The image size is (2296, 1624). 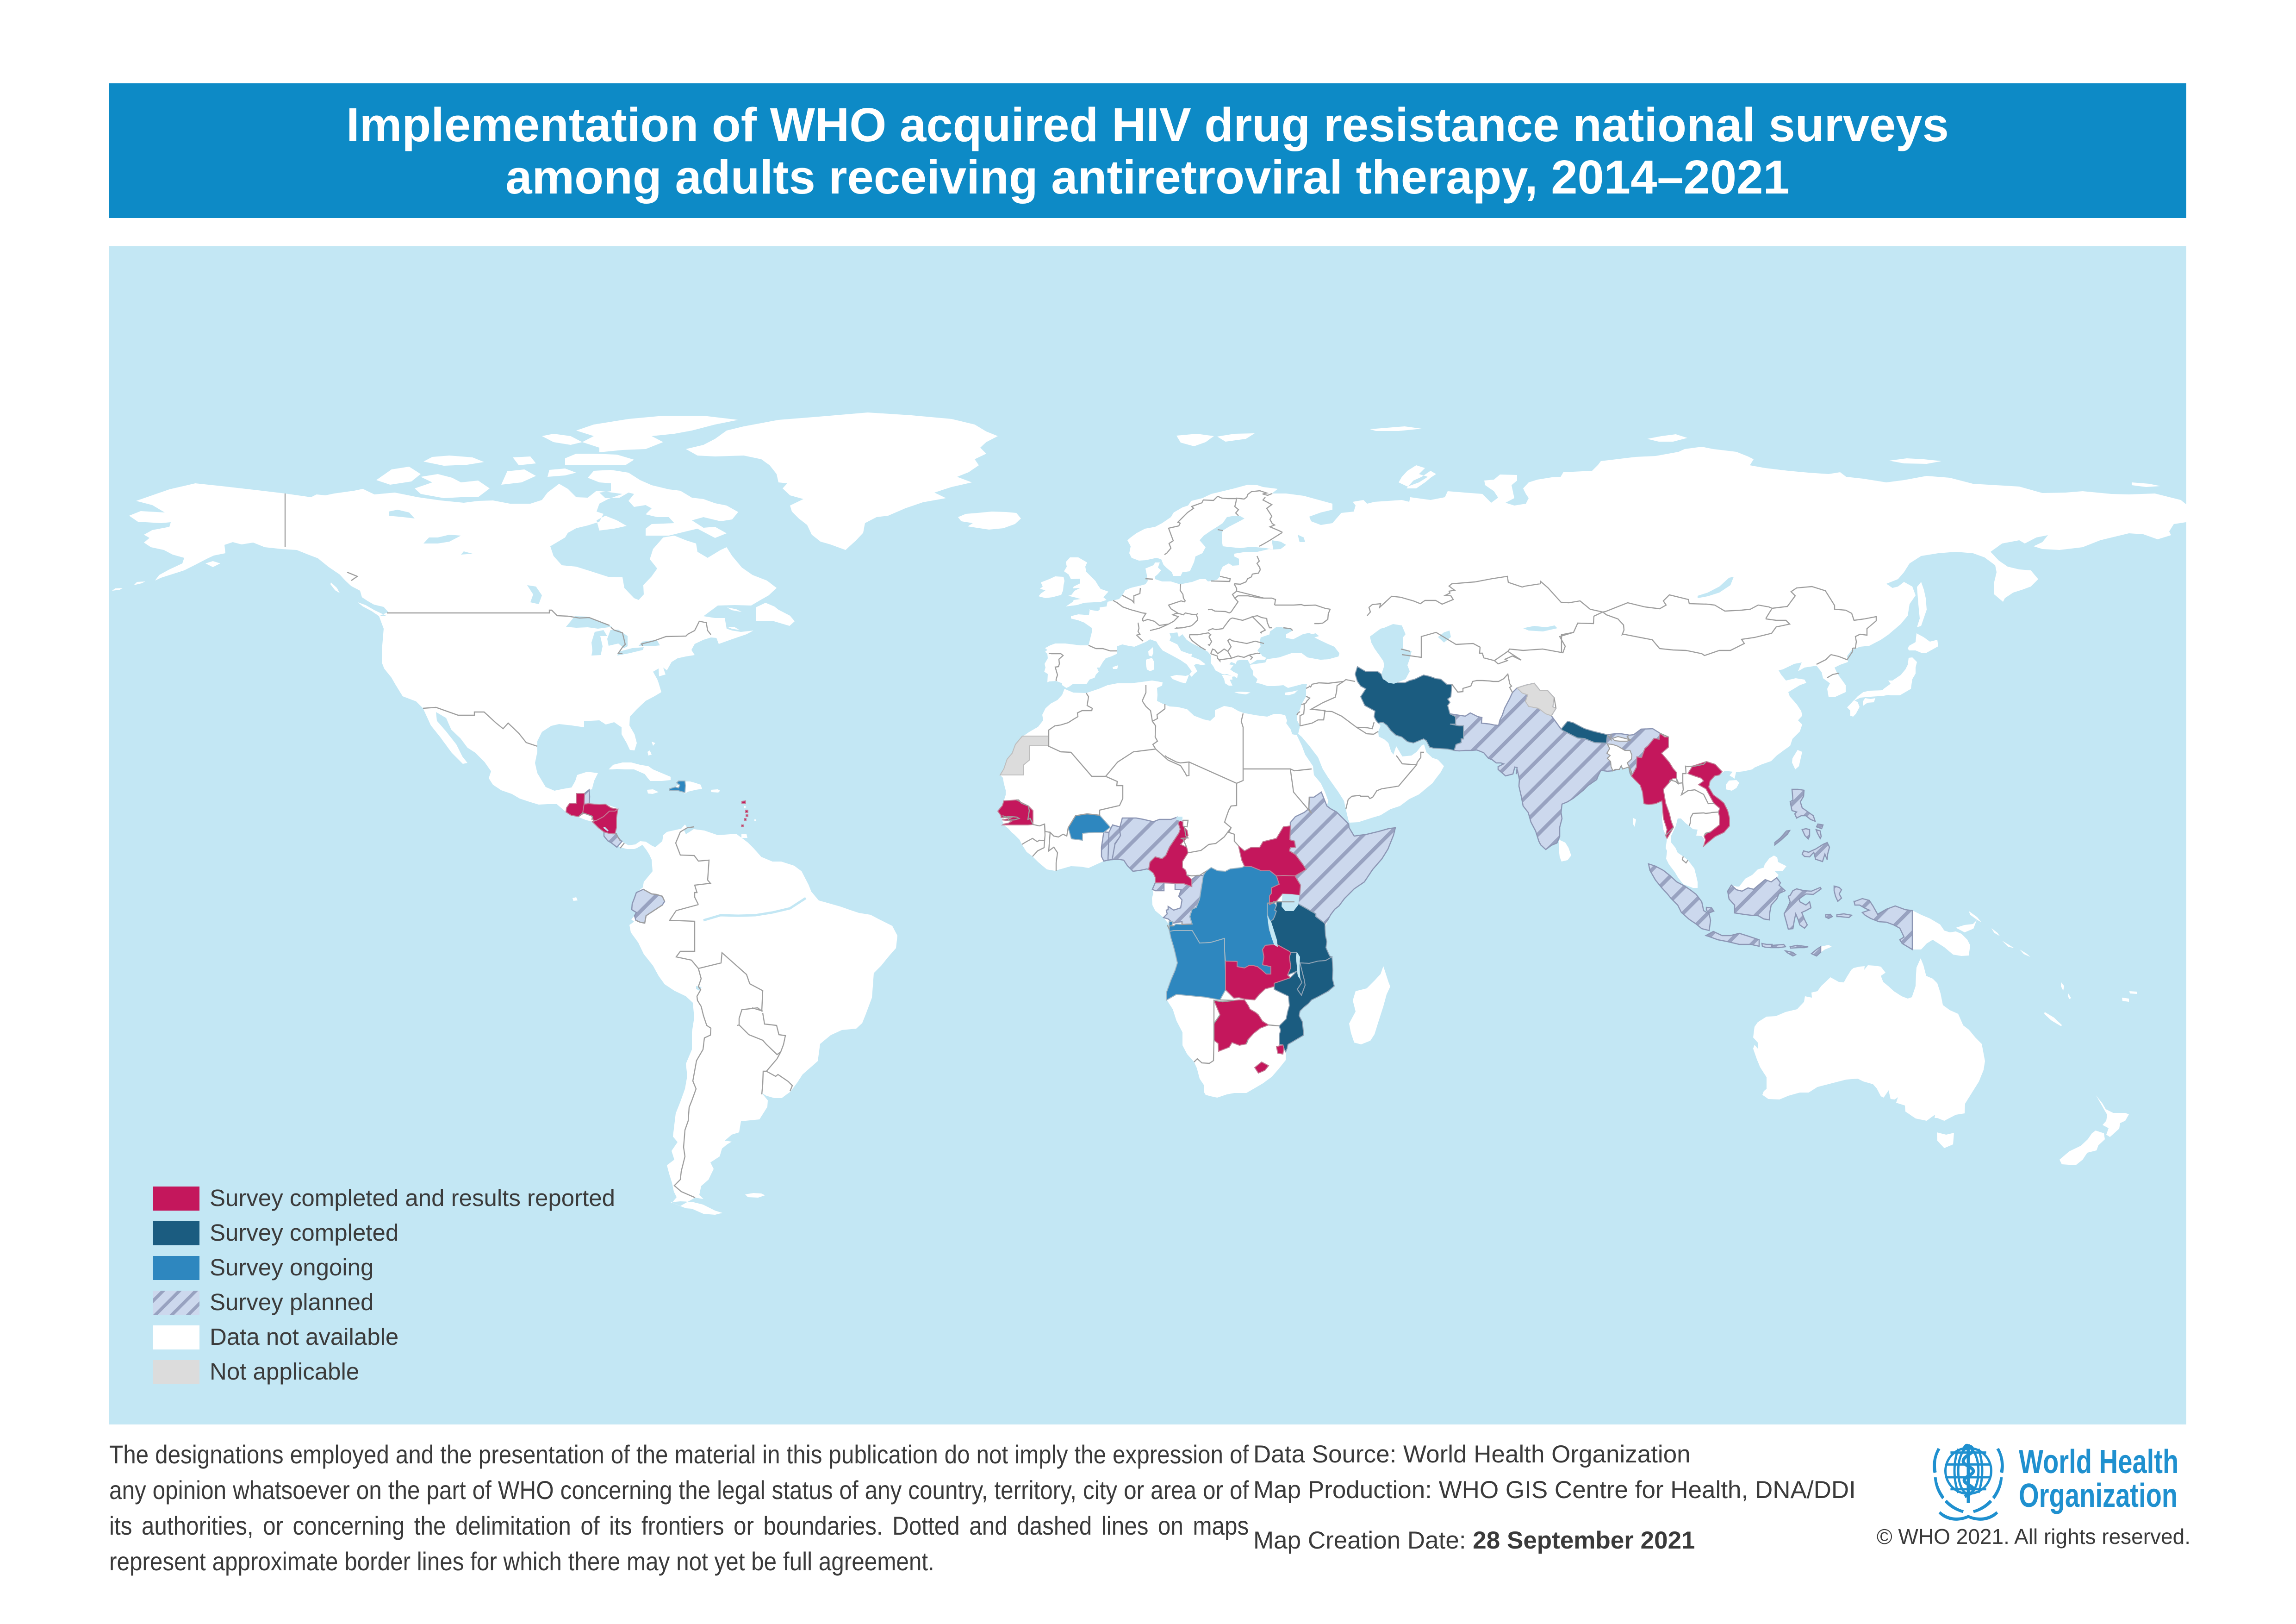 I want to click on svg-text: Not applicable, so click(x=284, y=1371).